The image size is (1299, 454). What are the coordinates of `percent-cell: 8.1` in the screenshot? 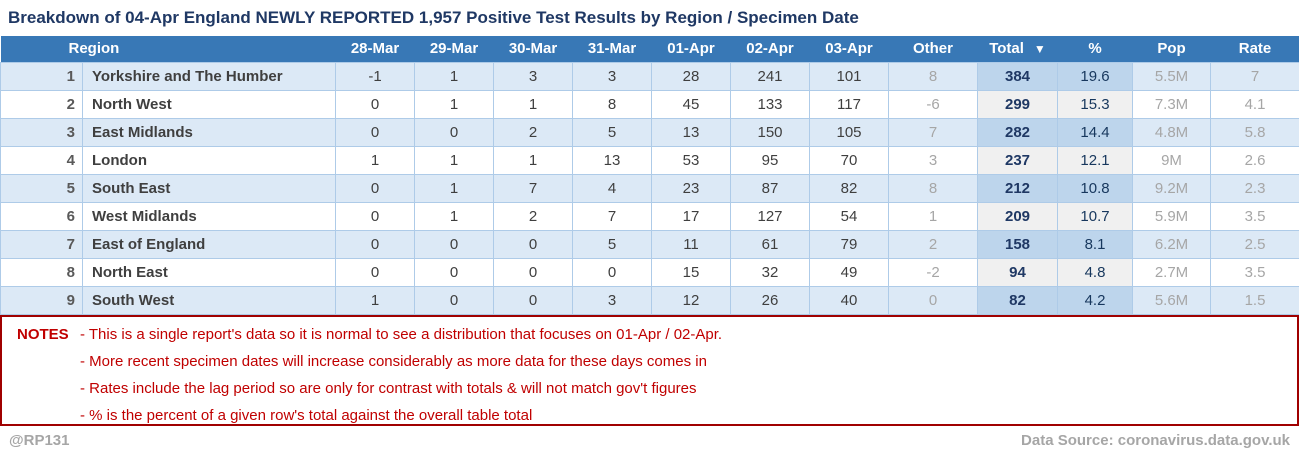 It's located at (1095, 244).